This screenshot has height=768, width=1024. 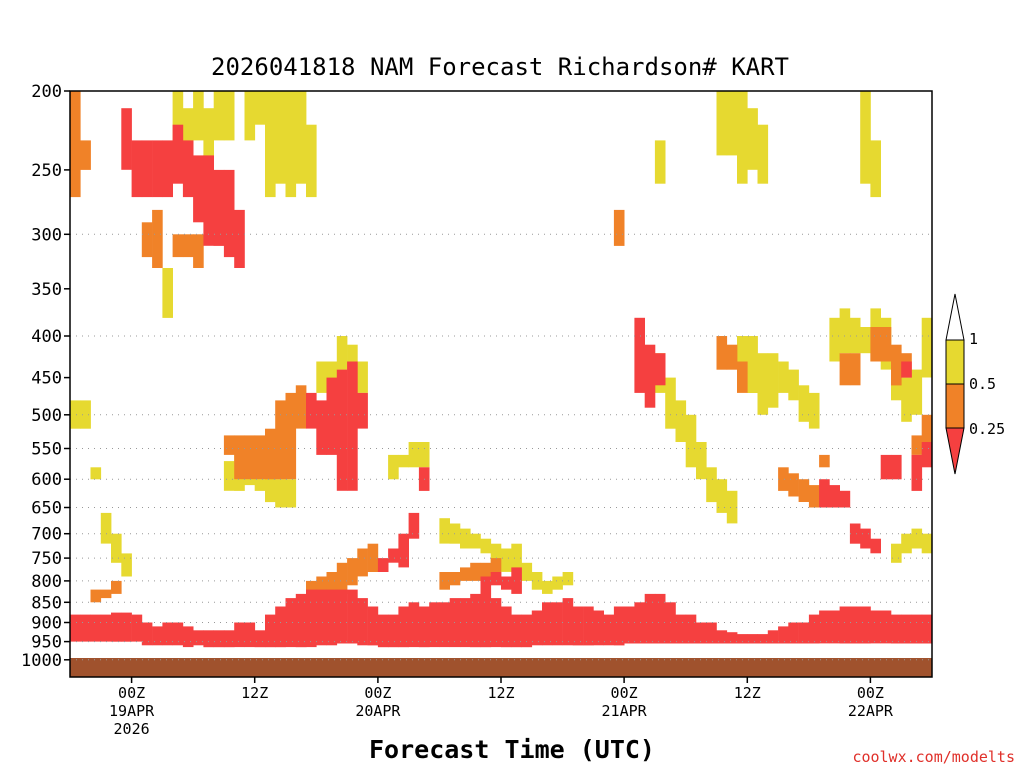 What do you see at coordinates (132, 711) in the screenshot?
I see `x-tick-label: 19APR` at bounding box center [132, 711].